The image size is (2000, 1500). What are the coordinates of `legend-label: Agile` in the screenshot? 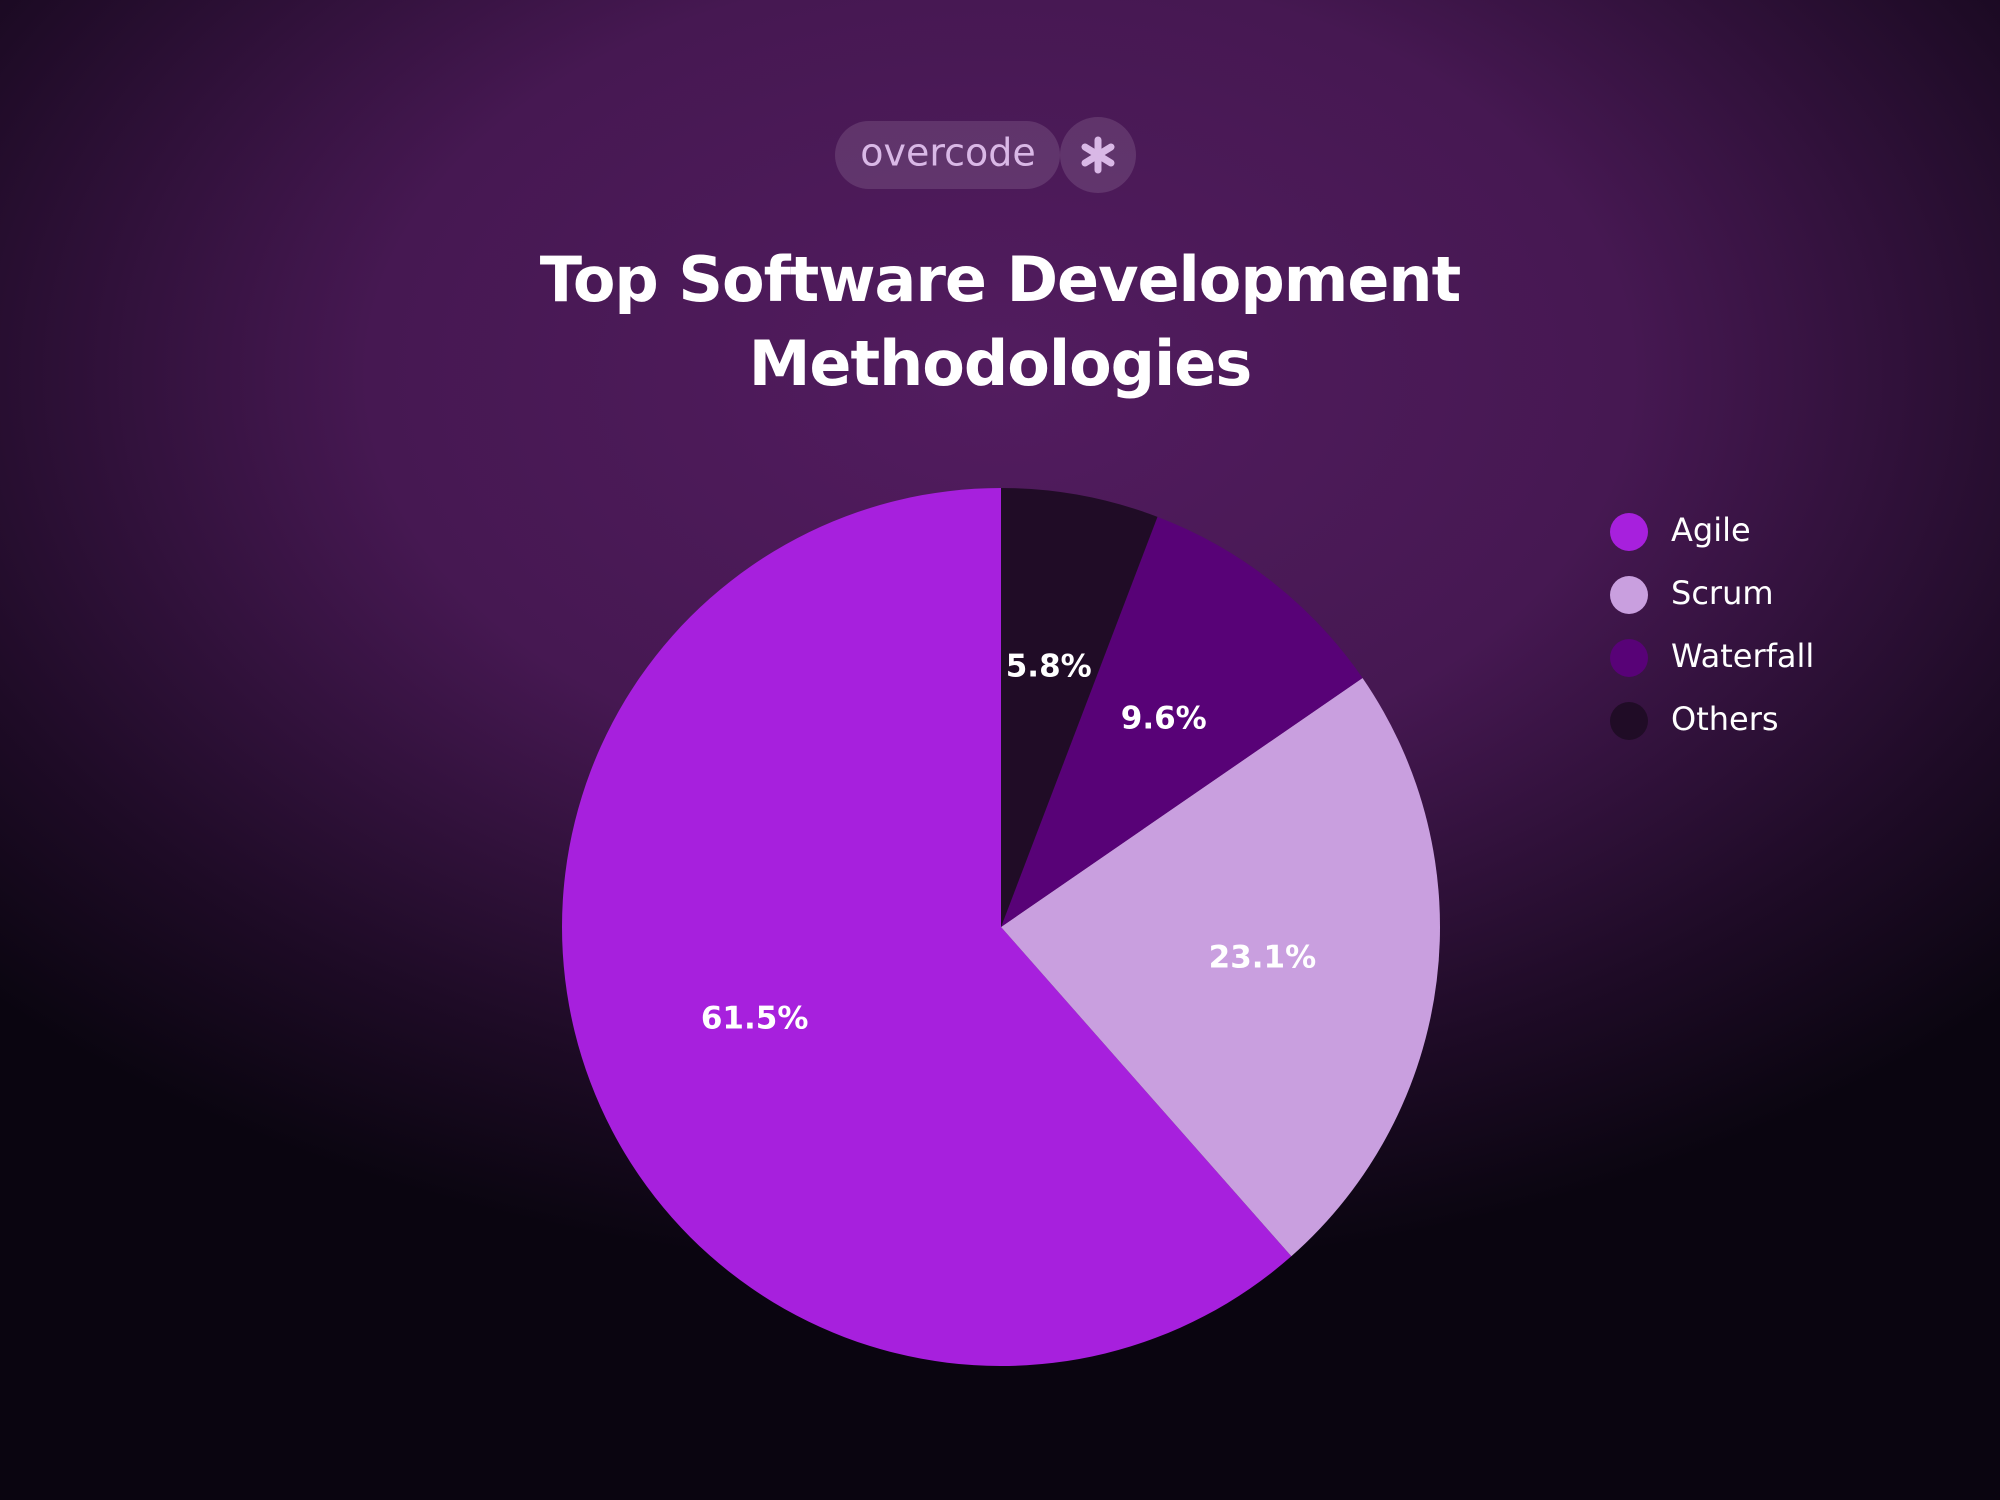 It's located at (1711, 530).